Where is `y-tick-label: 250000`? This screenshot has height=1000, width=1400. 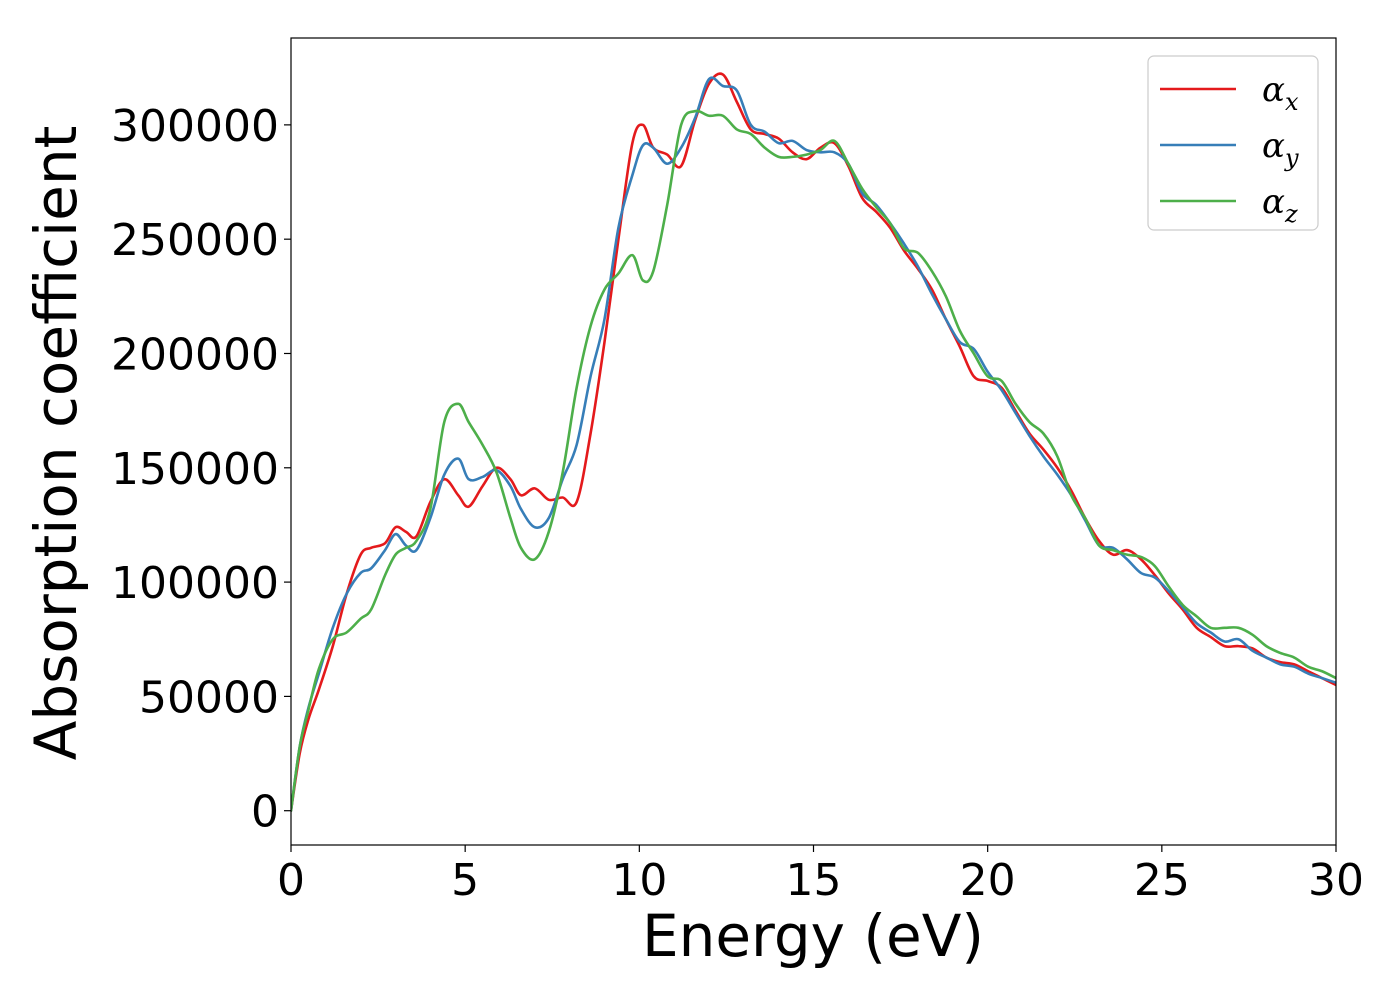
y-tick-label: 250000 is located at coordinates (195, 240).